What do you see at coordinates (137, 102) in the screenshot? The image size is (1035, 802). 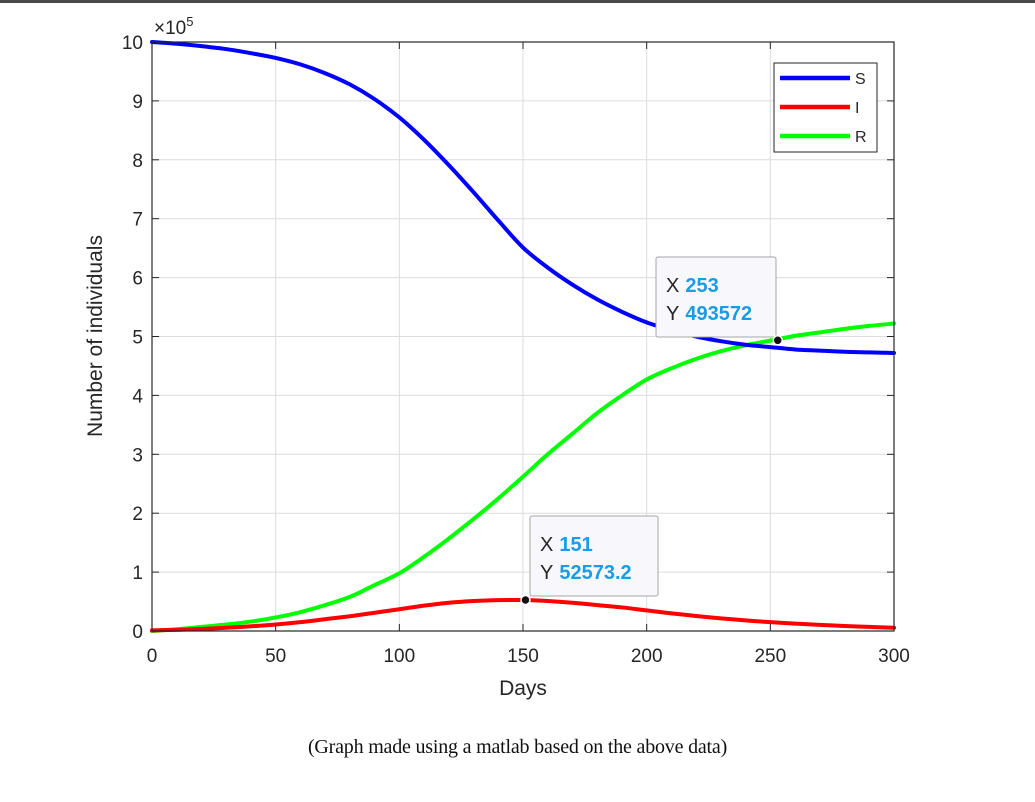 I see `y-tick-label: 9` at bounding box center [137, 102].